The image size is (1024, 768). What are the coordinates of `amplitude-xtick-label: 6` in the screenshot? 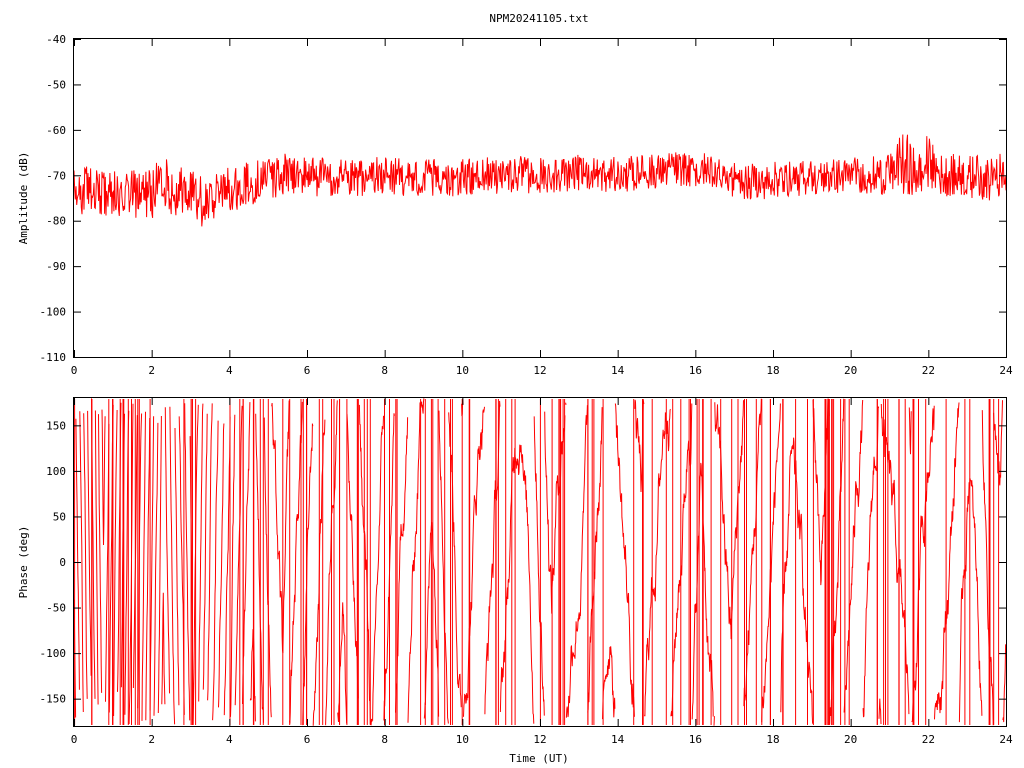 It's located at (307, 370).